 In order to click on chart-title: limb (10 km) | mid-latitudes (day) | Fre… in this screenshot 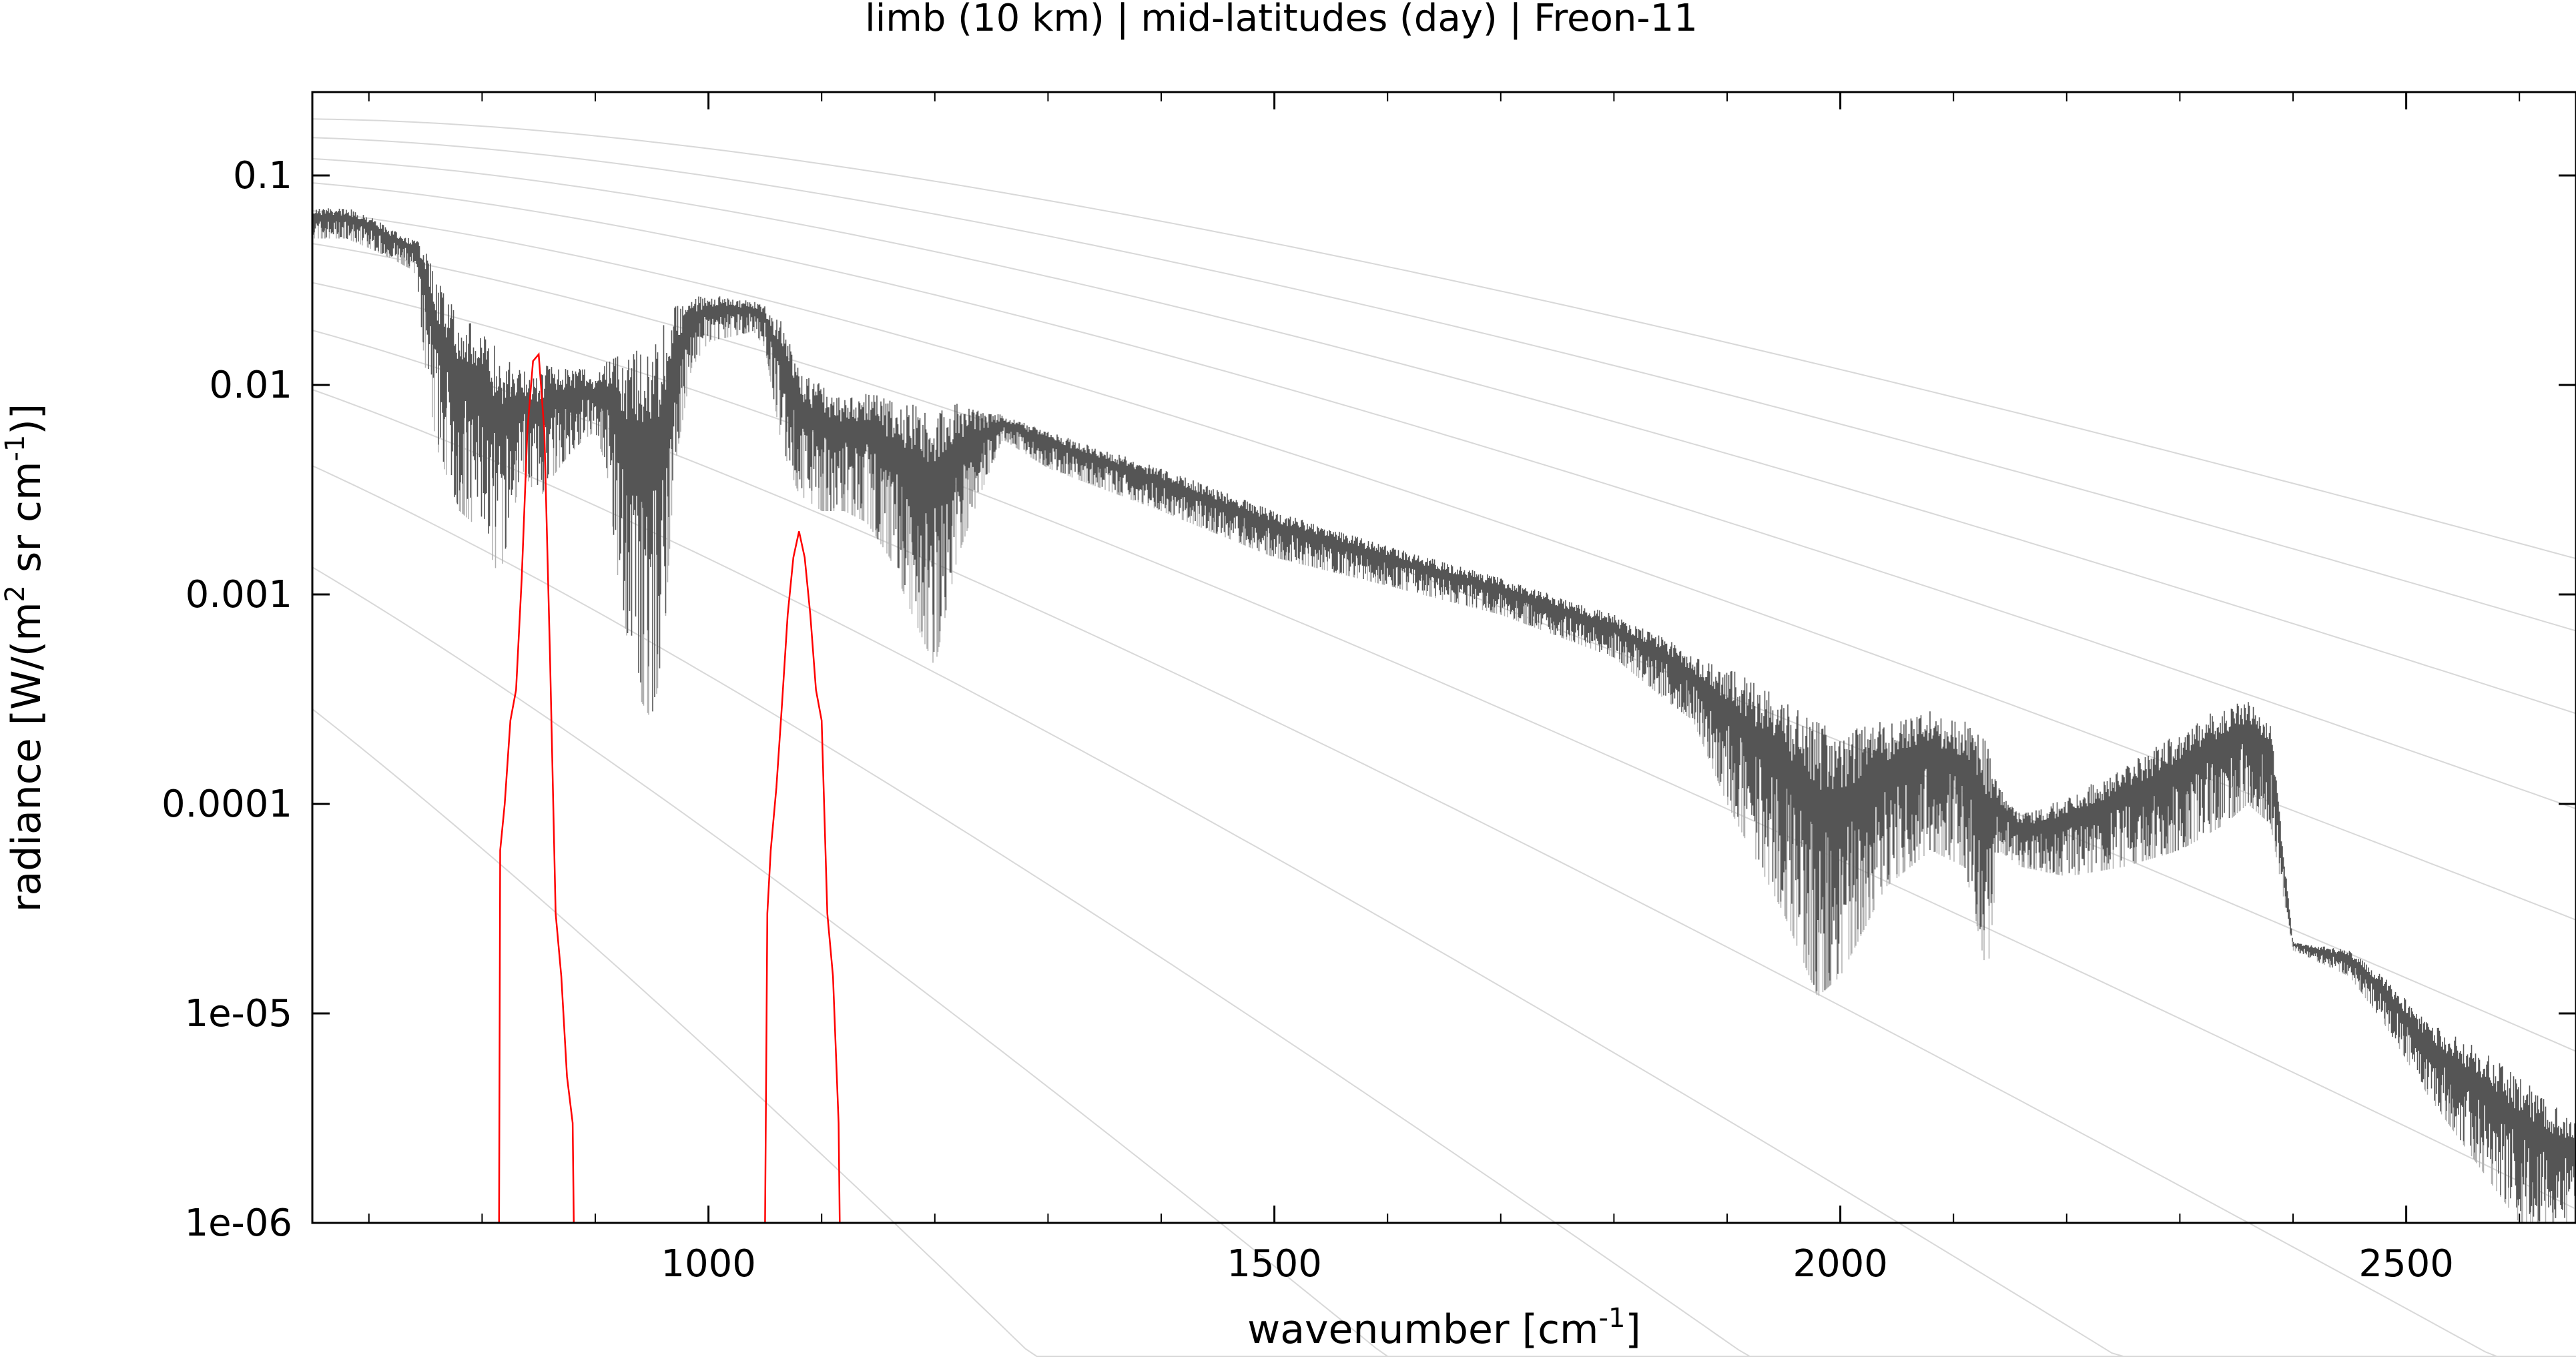, I will do `click(1281, 20)`.